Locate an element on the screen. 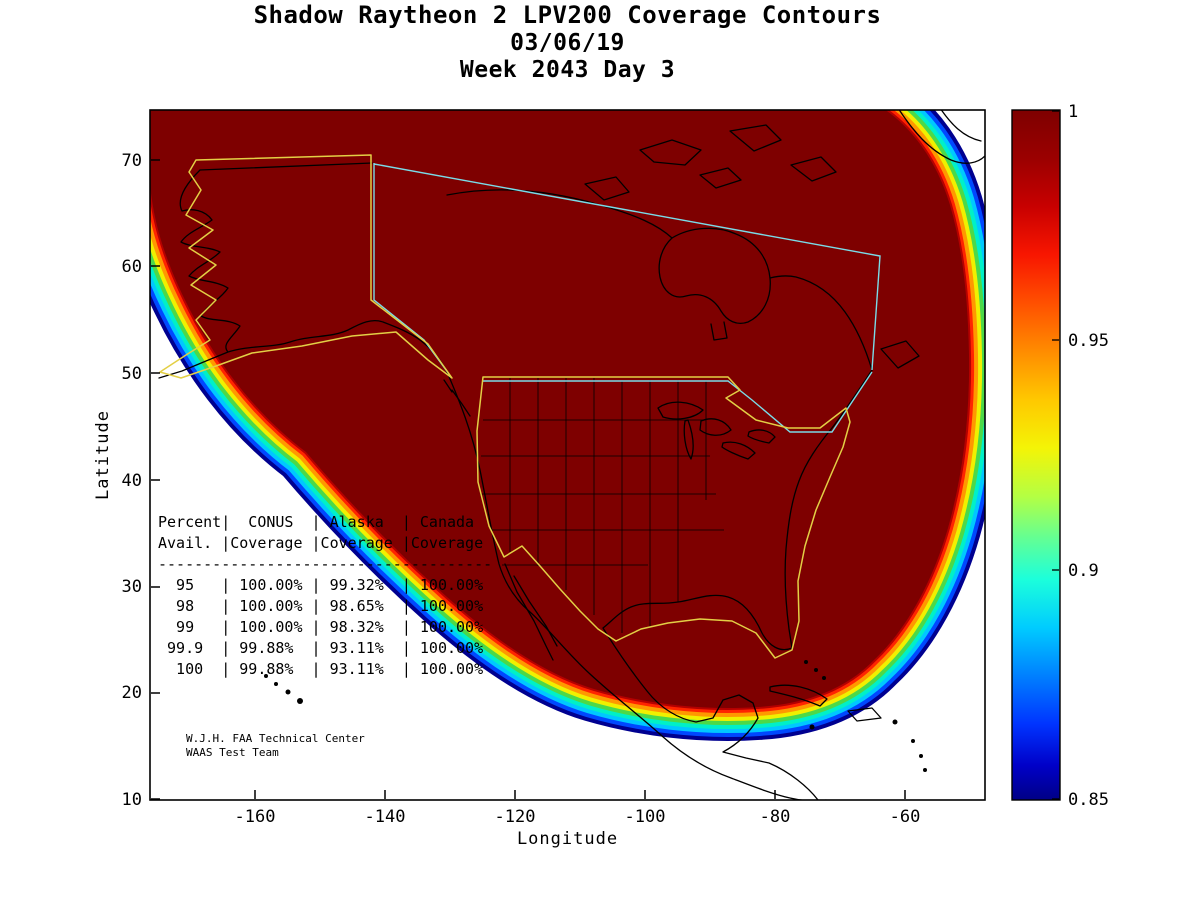  coverage-table-line: ------------------------------------- is located at coordinates (325, 564).